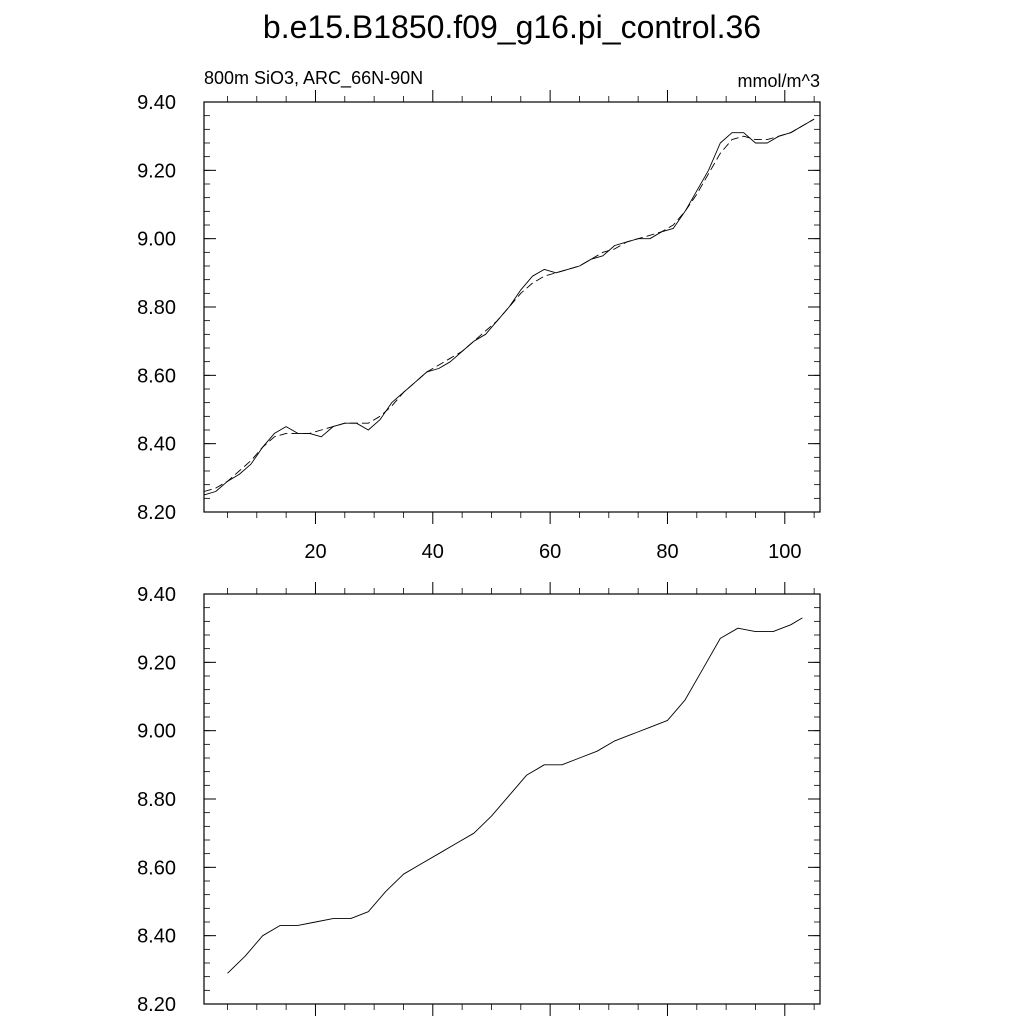  Describe the element at coordinates (512, 27) in the screenshot. I see `chart-title: b.e15.B1850.f09_g16.pi_control.36` at that location.